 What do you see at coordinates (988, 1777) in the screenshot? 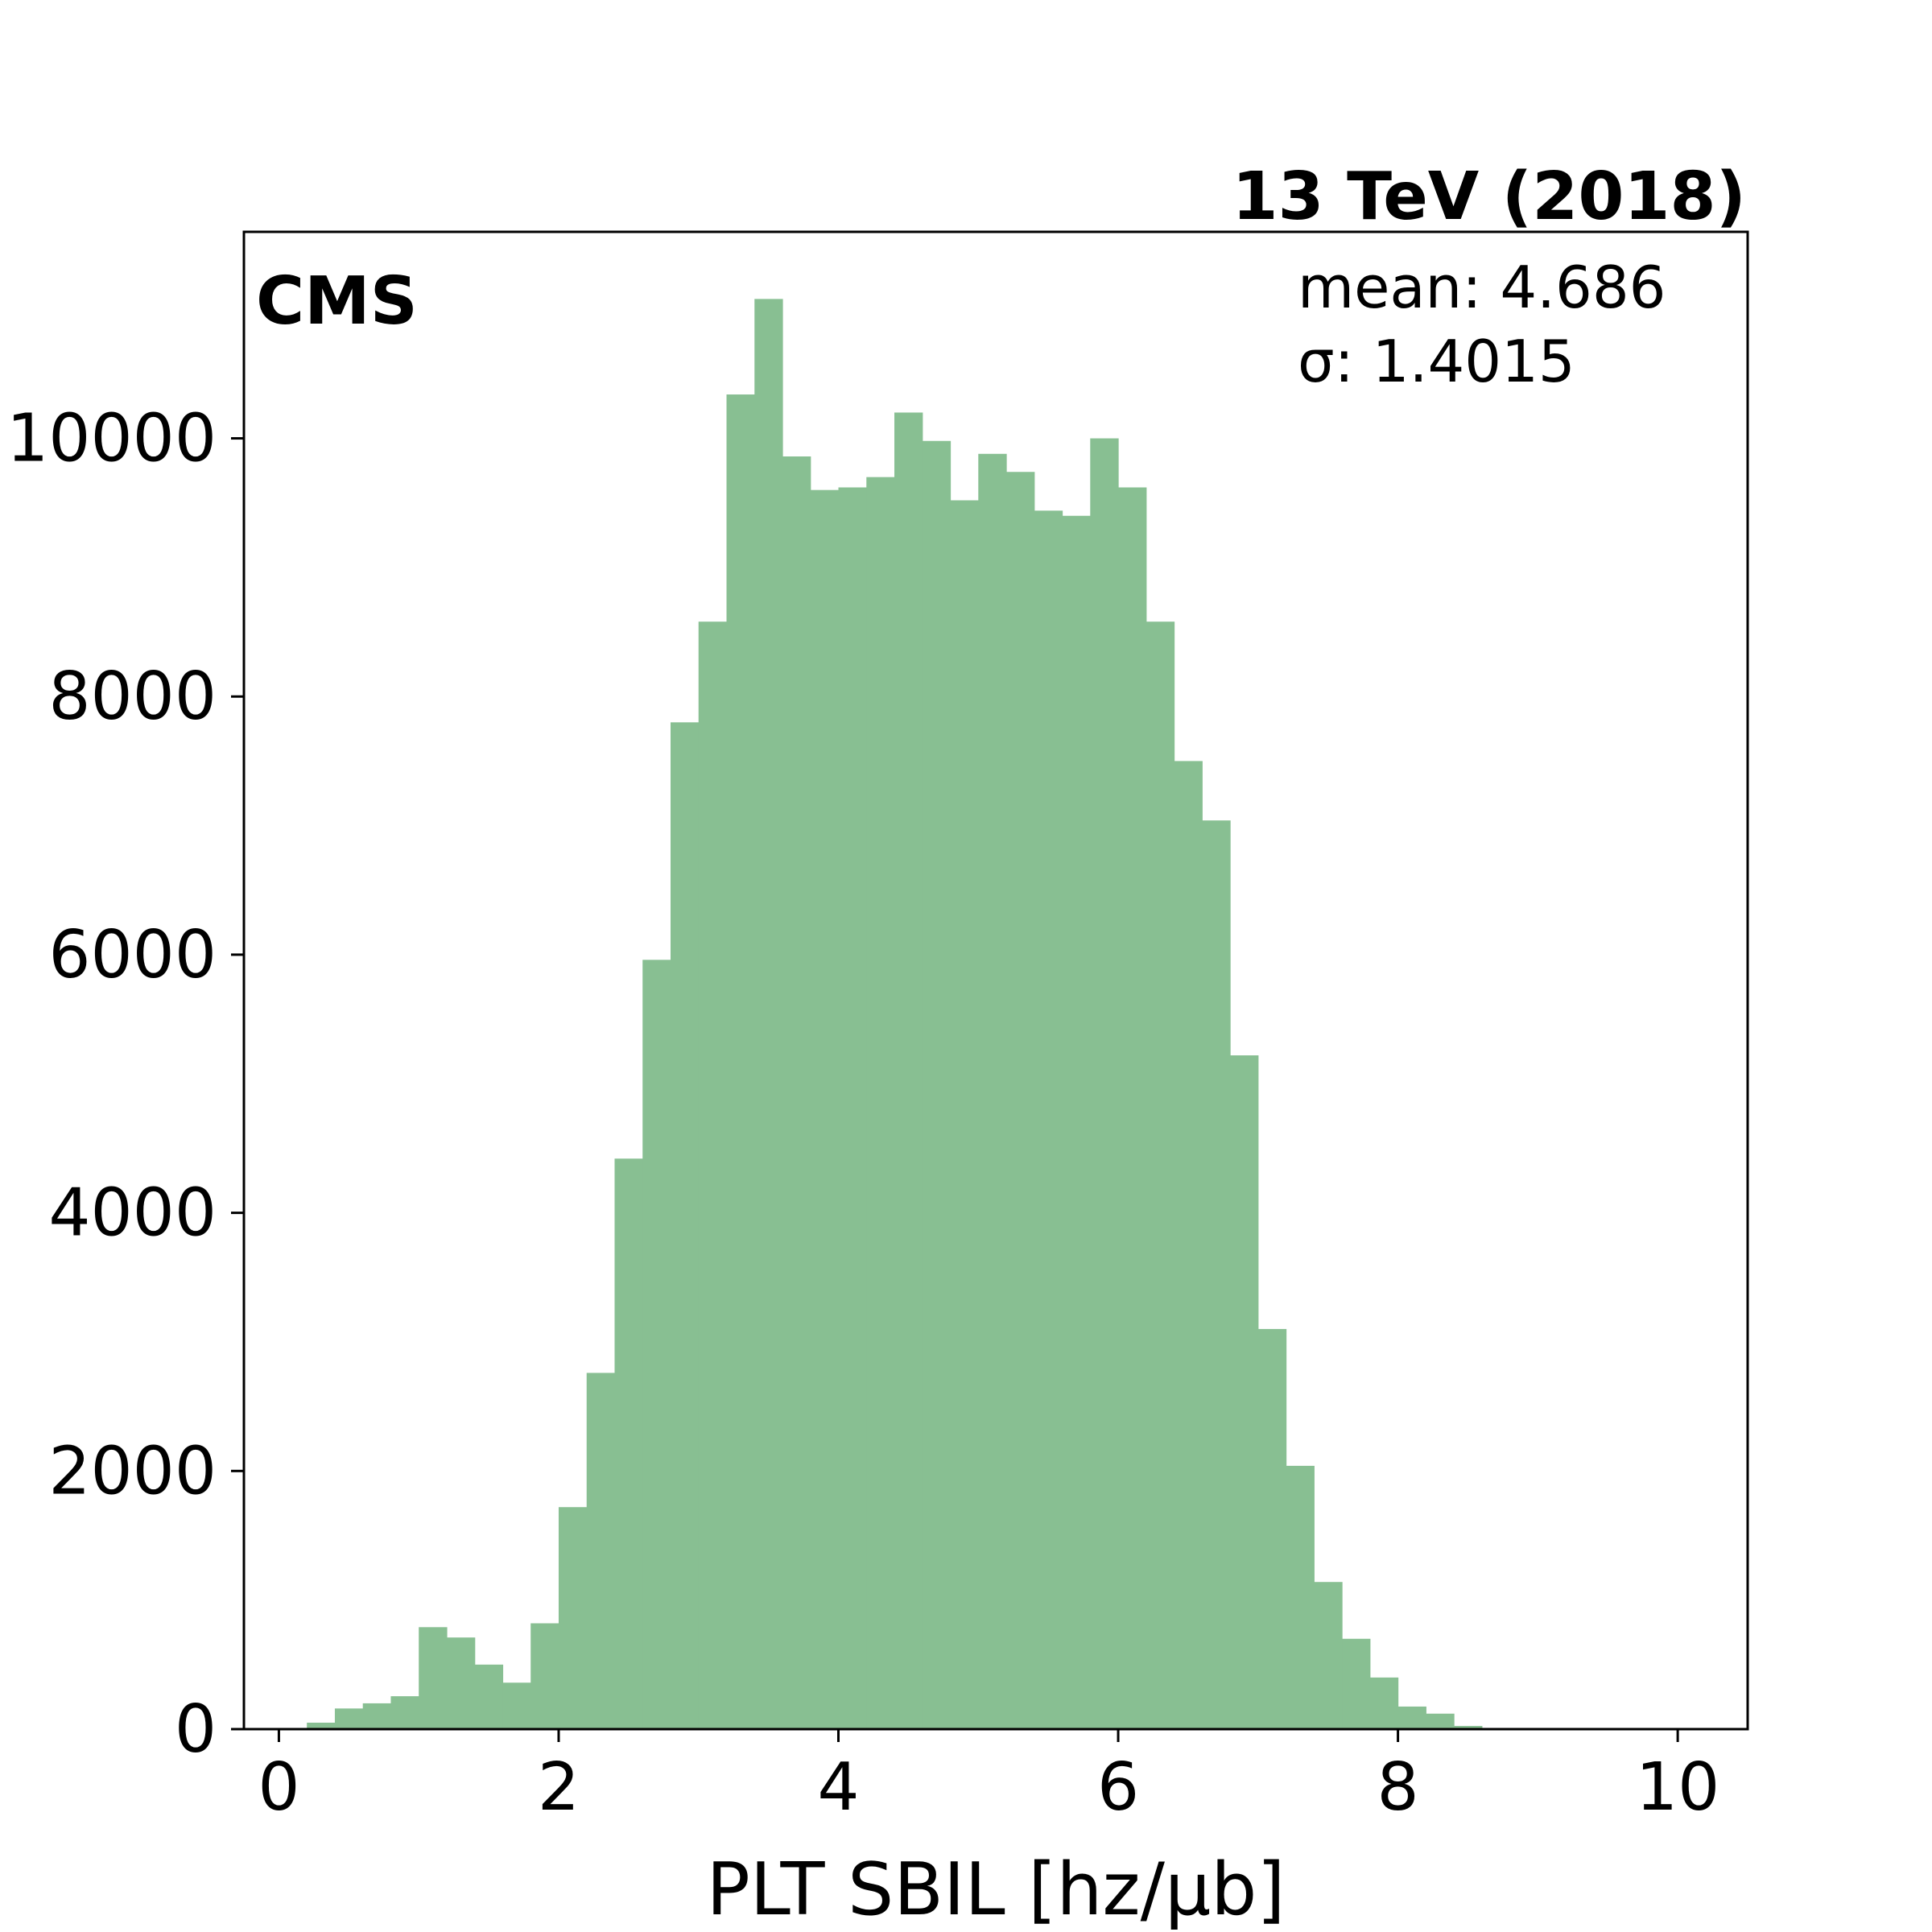
I see `x-axis-ticks: 0 2 4 6 8 10` at bounding box center [988, 1777].